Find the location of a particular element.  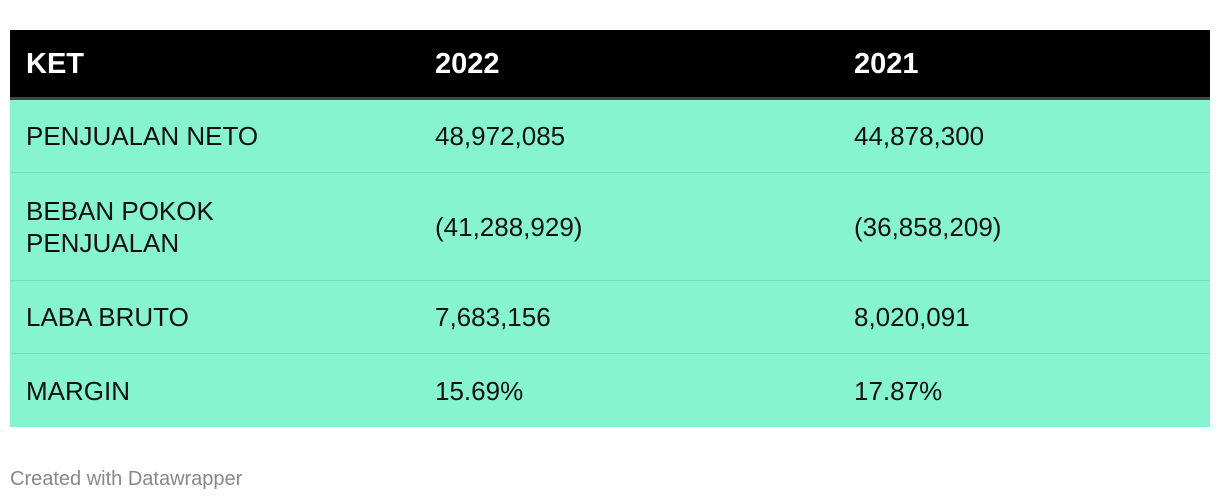

value-cell-2022: (41,288,929) is located at coordinates (509, 226).